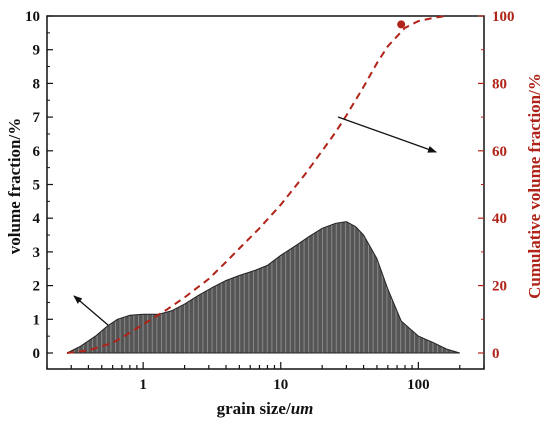  Describe the element at coordinates (499, 84) in the screenshot. I see `y2-tick-label: 80` at that location.